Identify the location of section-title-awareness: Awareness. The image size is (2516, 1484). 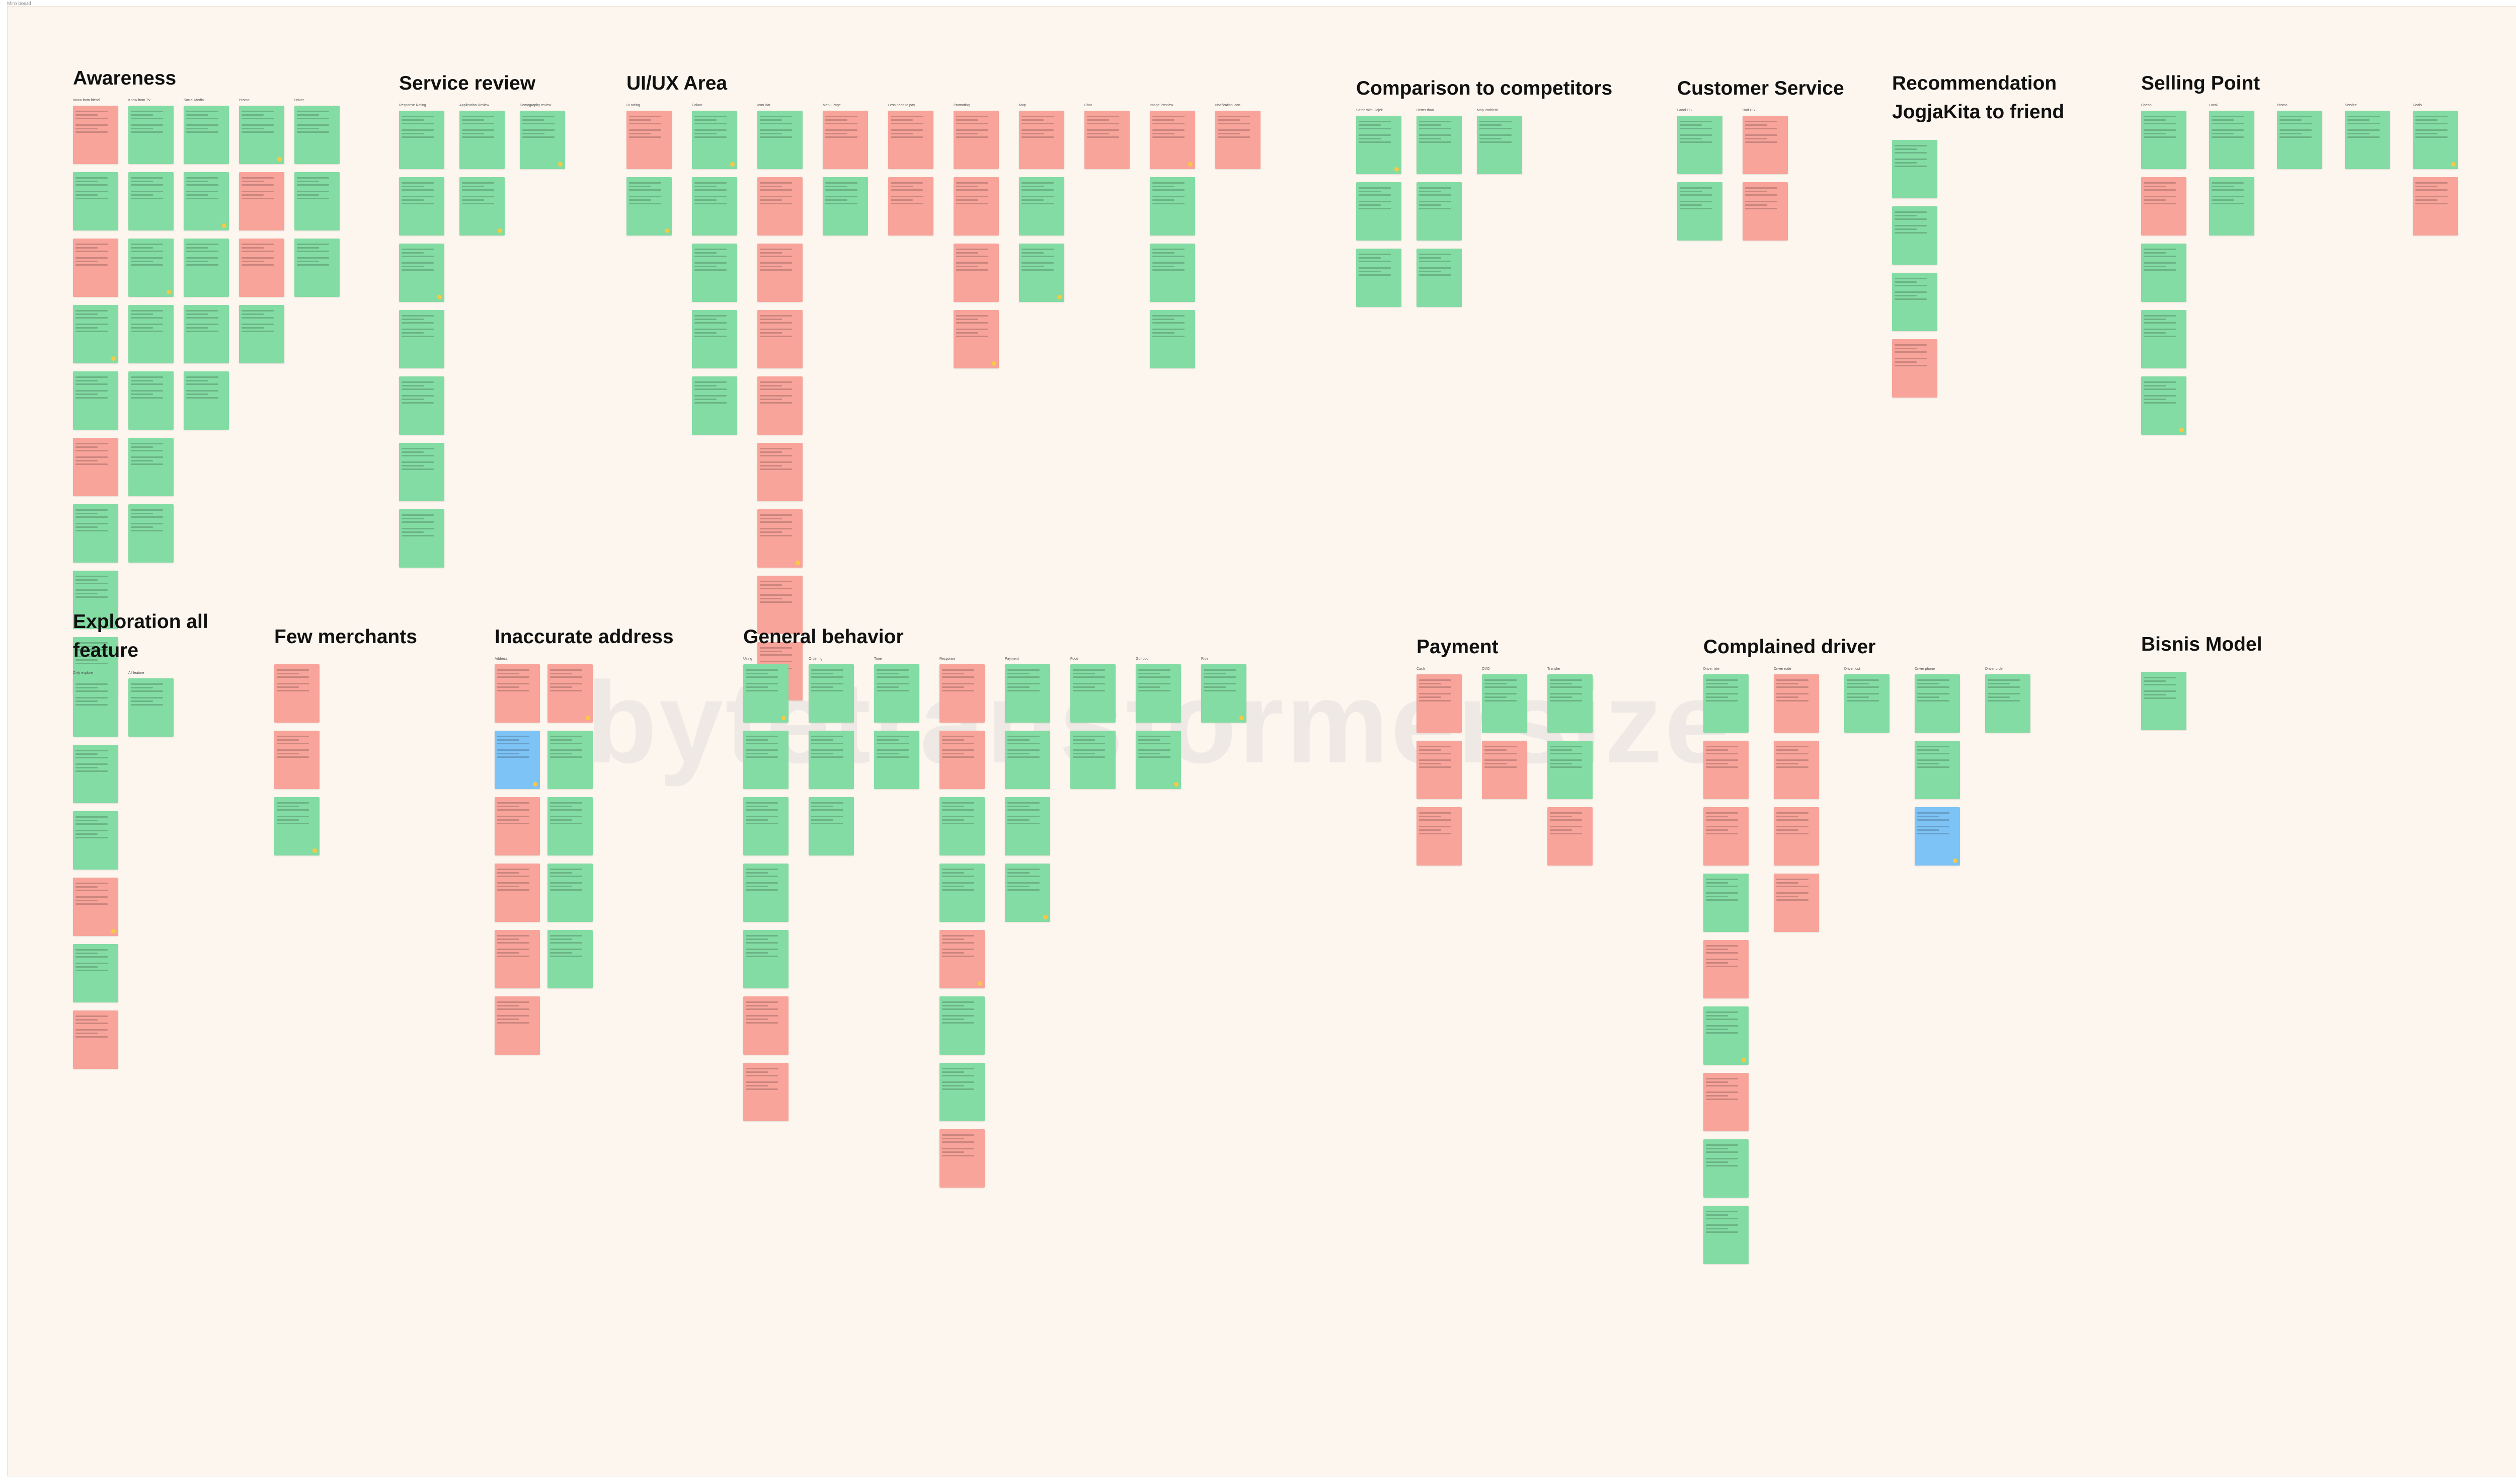
(125, 78).